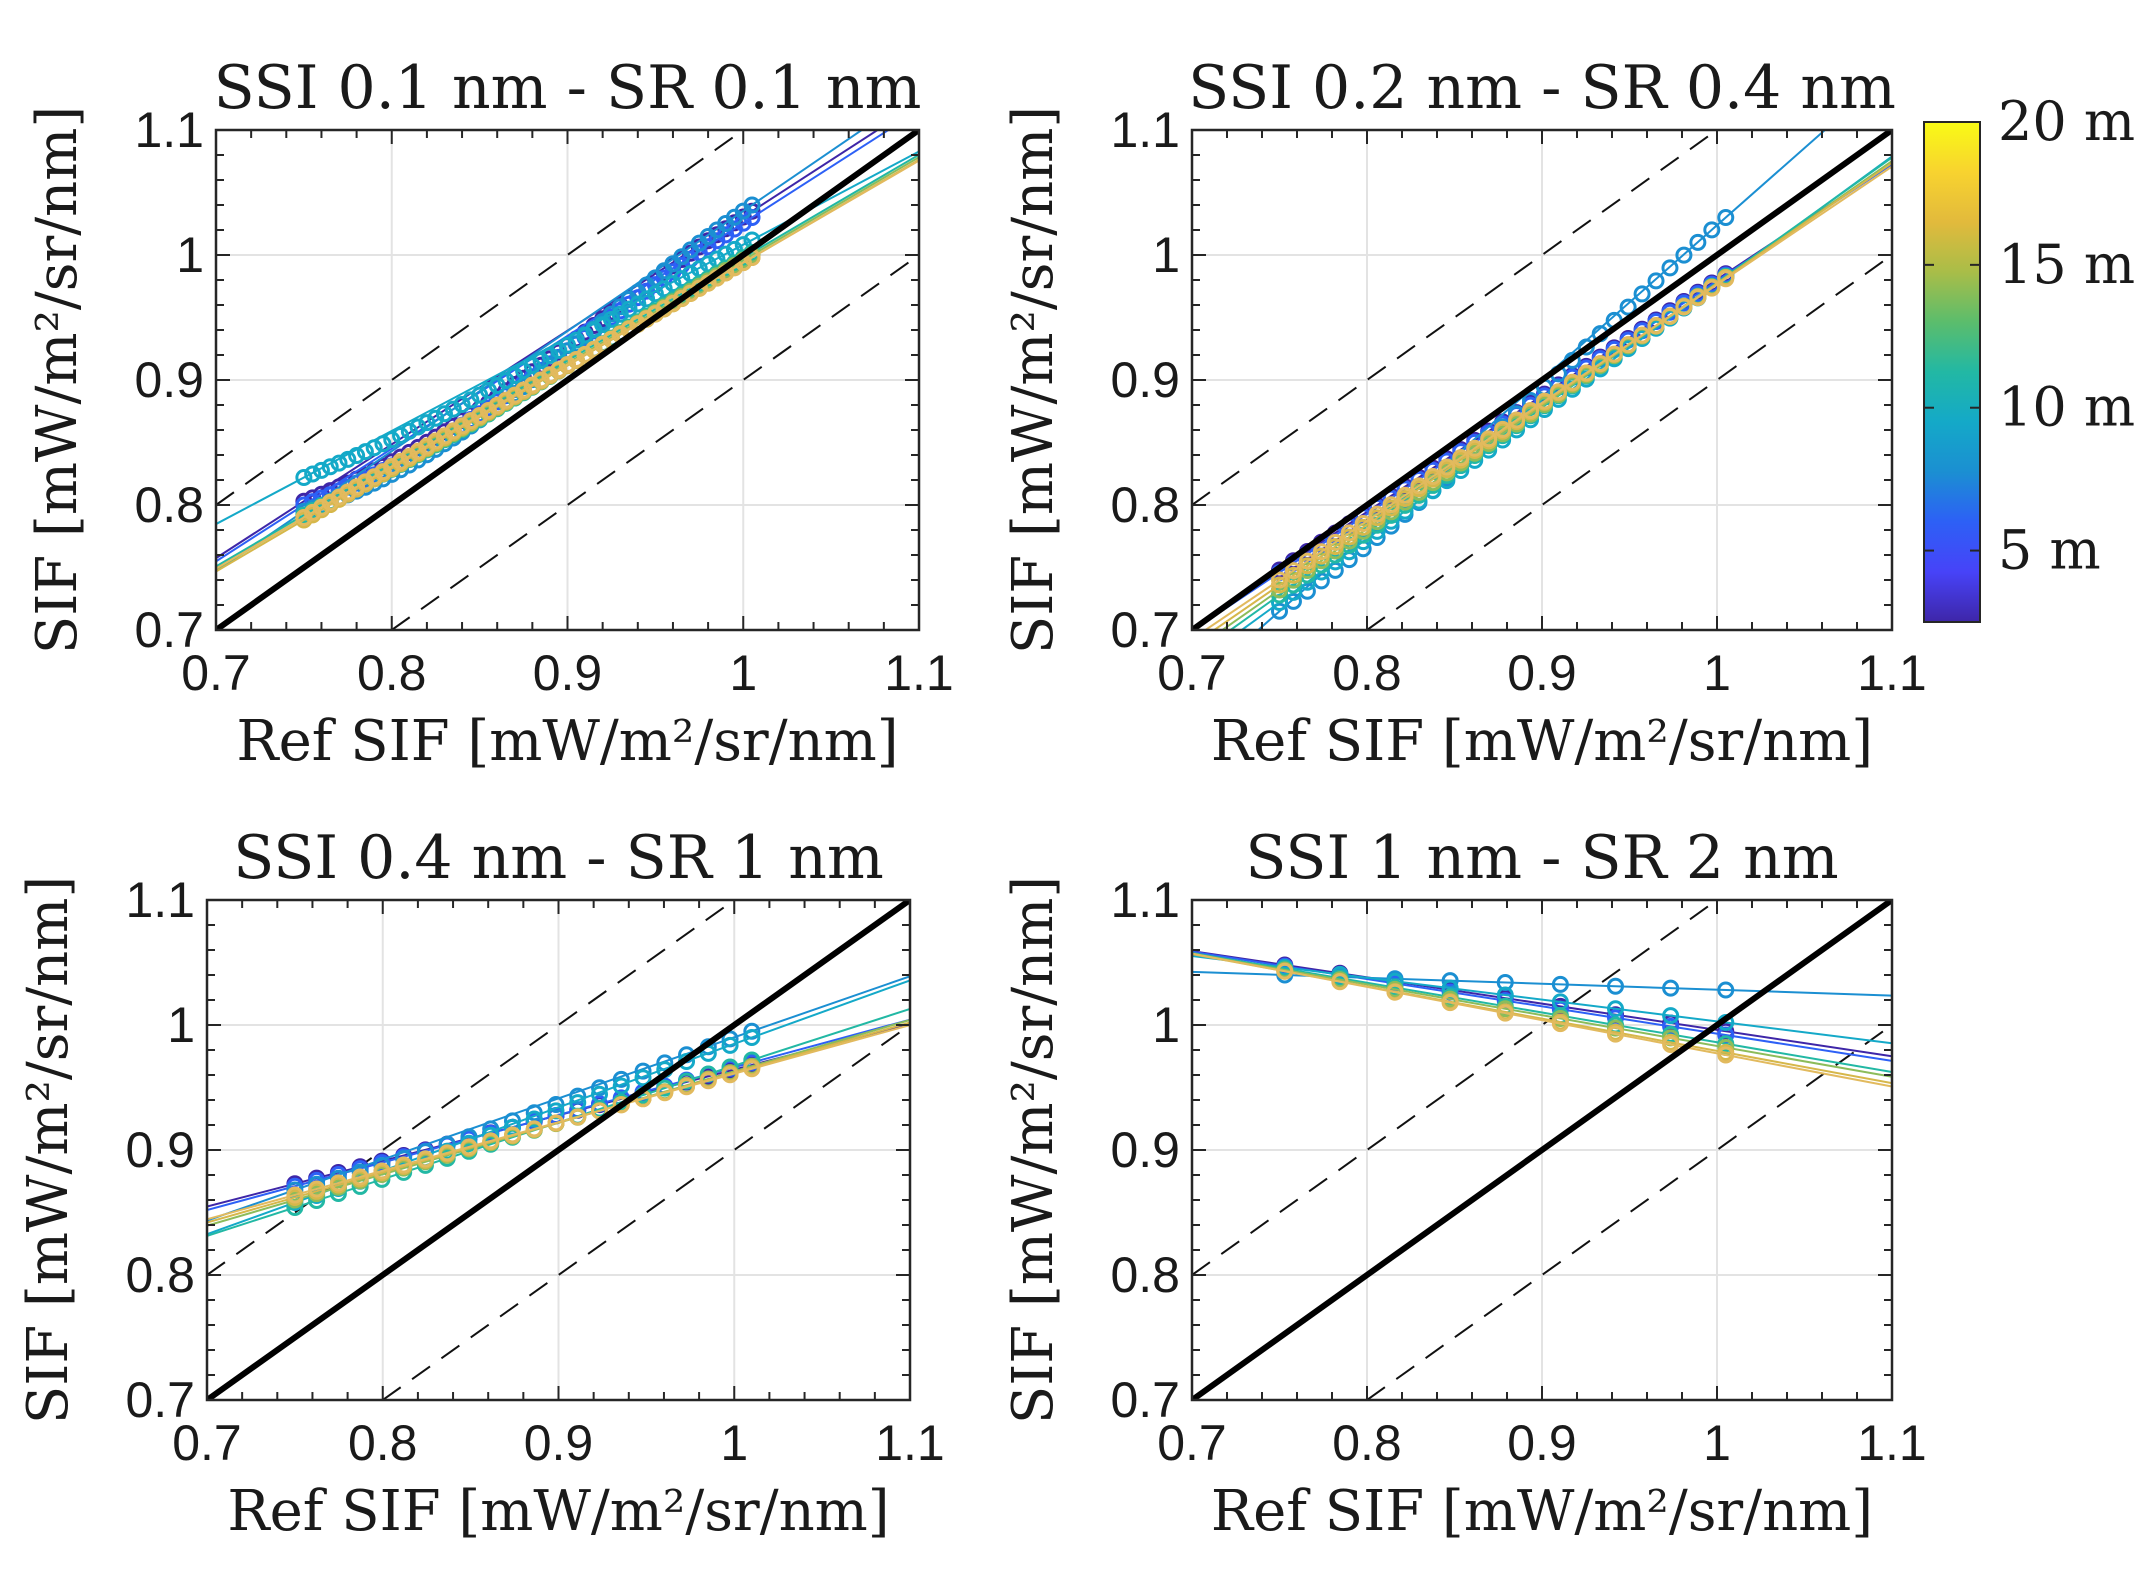 Image resolution: width=2156 pixels, height=1580 pixels. I want to click on x-tick-label: 0.7, so click(1192, 673).